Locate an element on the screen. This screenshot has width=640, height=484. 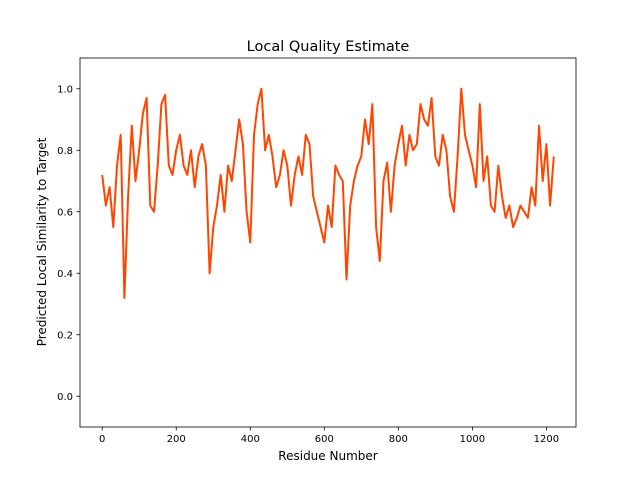
y-tick-label: 1.0 is located at coordinates (65, 89).